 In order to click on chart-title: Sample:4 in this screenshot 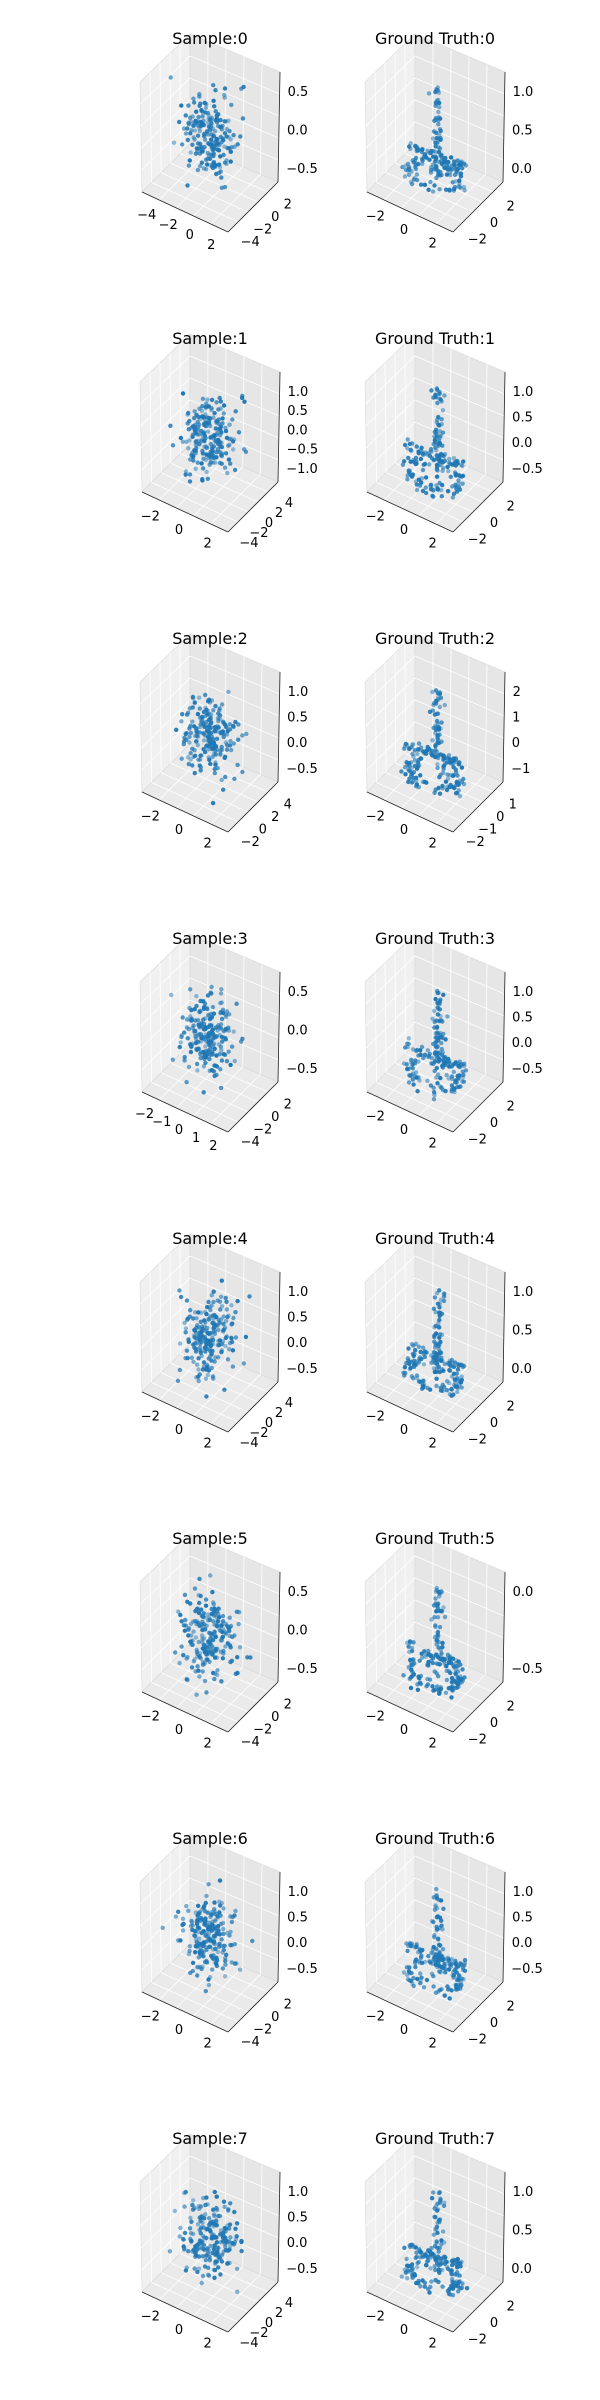, I will do `click(210, 1238)`.